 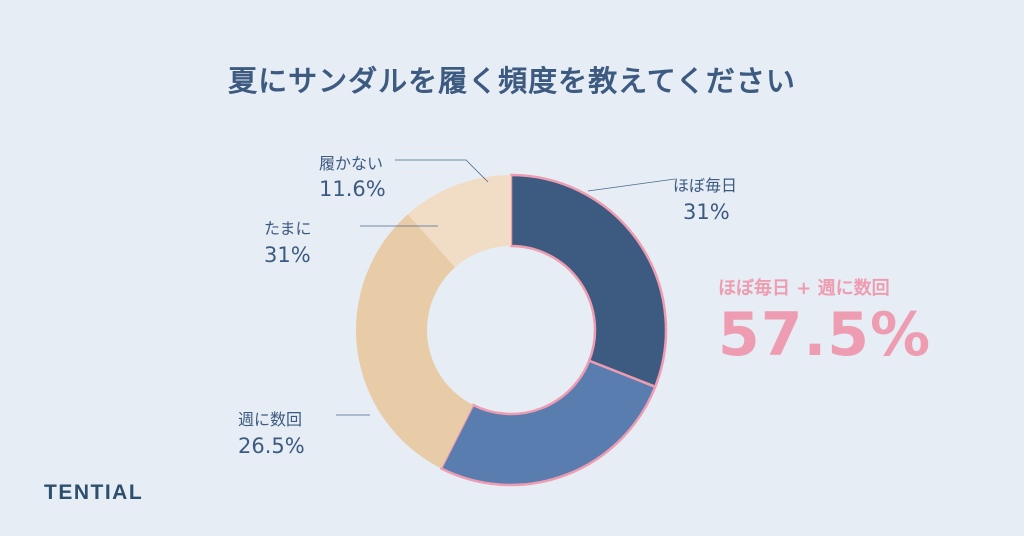 What do you see at coordinates (287, 255) in the screenshot?
I see `slice-value-tamani: 31%` at bounding box center [287, 255].